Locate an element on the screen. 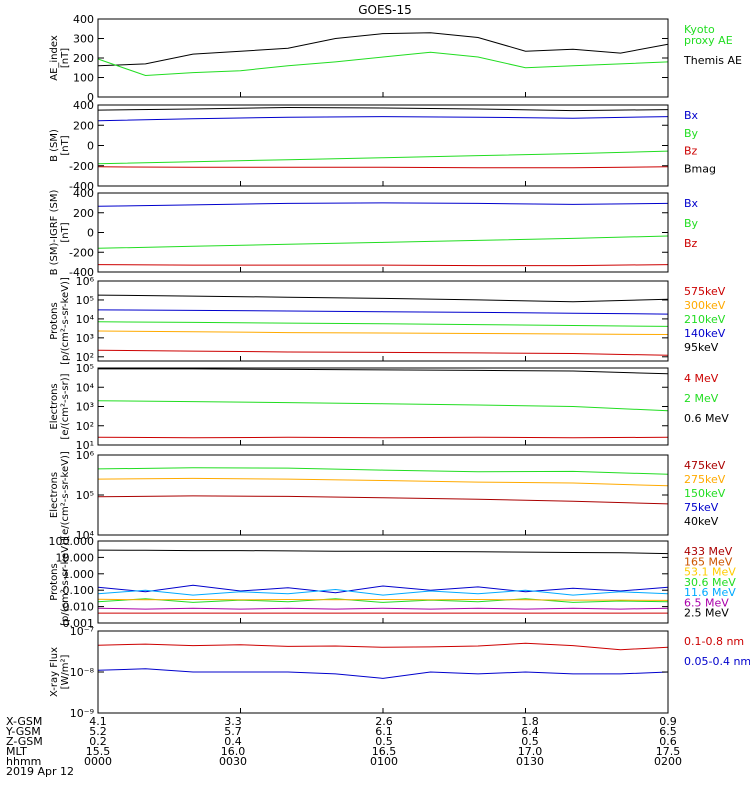  legend-entry: 575keV is located at coordinates (705, 291).